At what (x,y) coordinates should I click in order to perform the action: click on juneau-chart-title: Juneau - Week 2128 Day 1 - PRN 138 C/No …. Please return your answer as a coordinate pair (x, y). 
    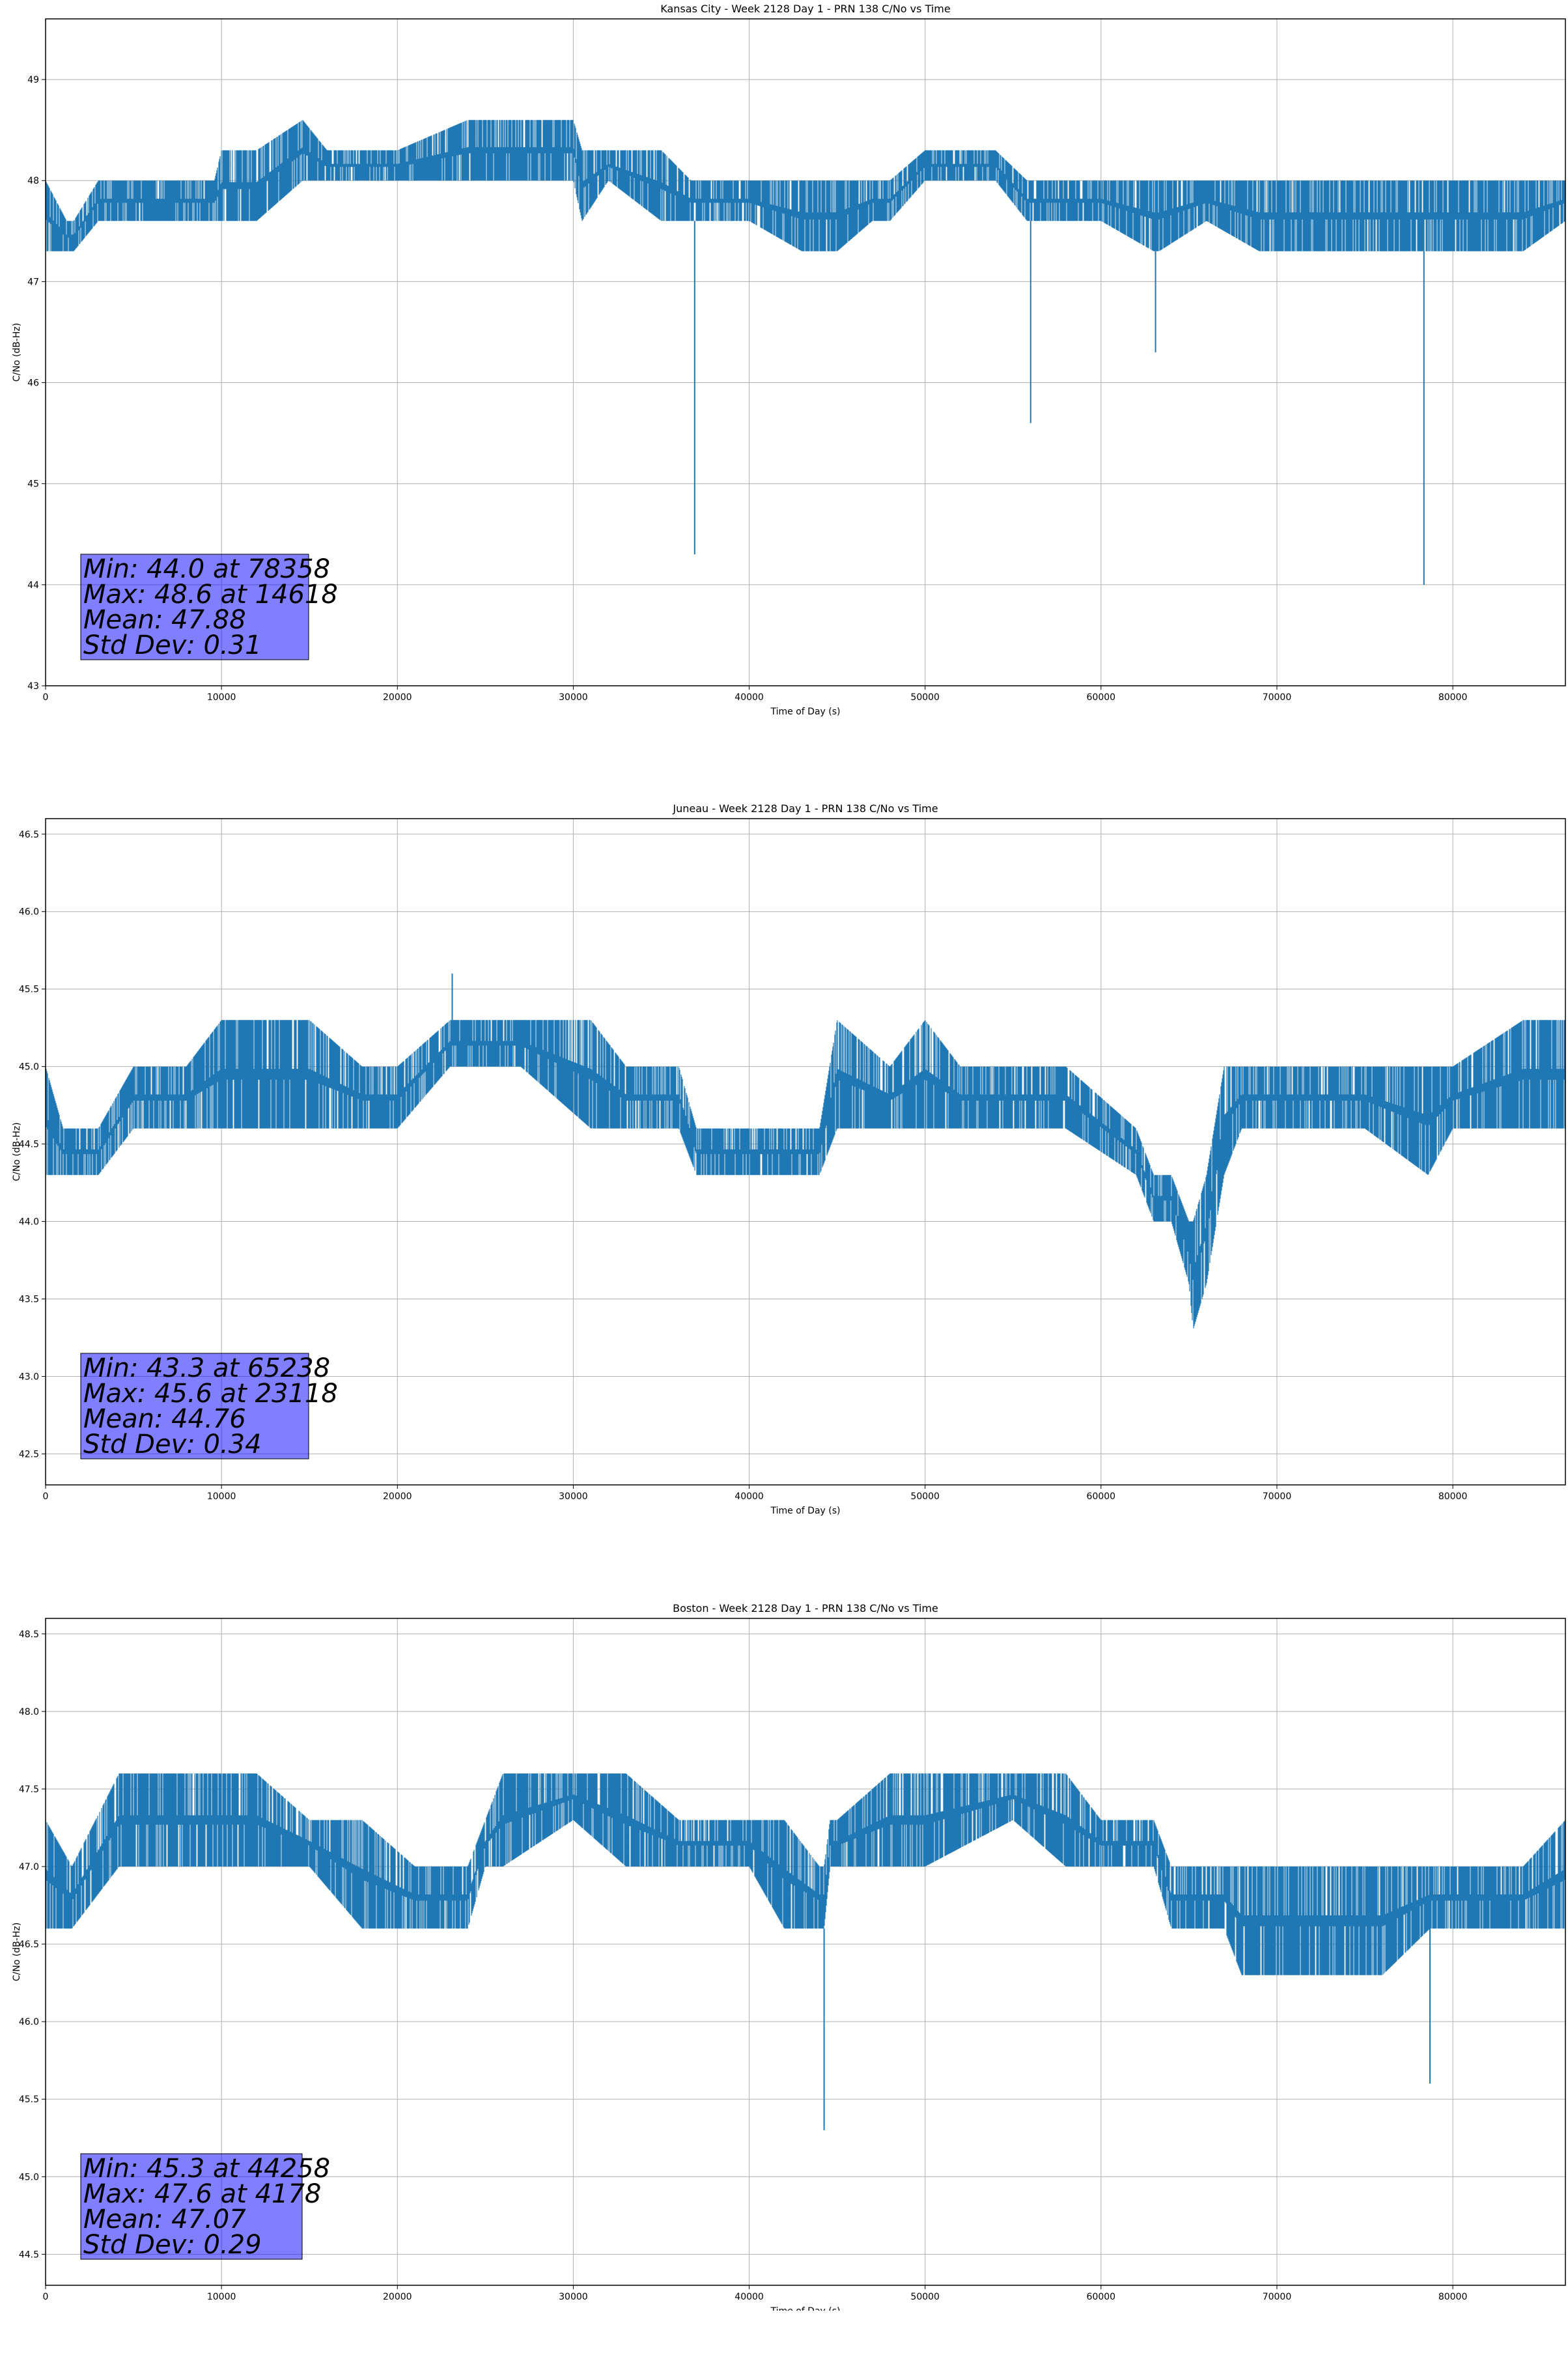
    Looking at the image, I should click on (805, 808).